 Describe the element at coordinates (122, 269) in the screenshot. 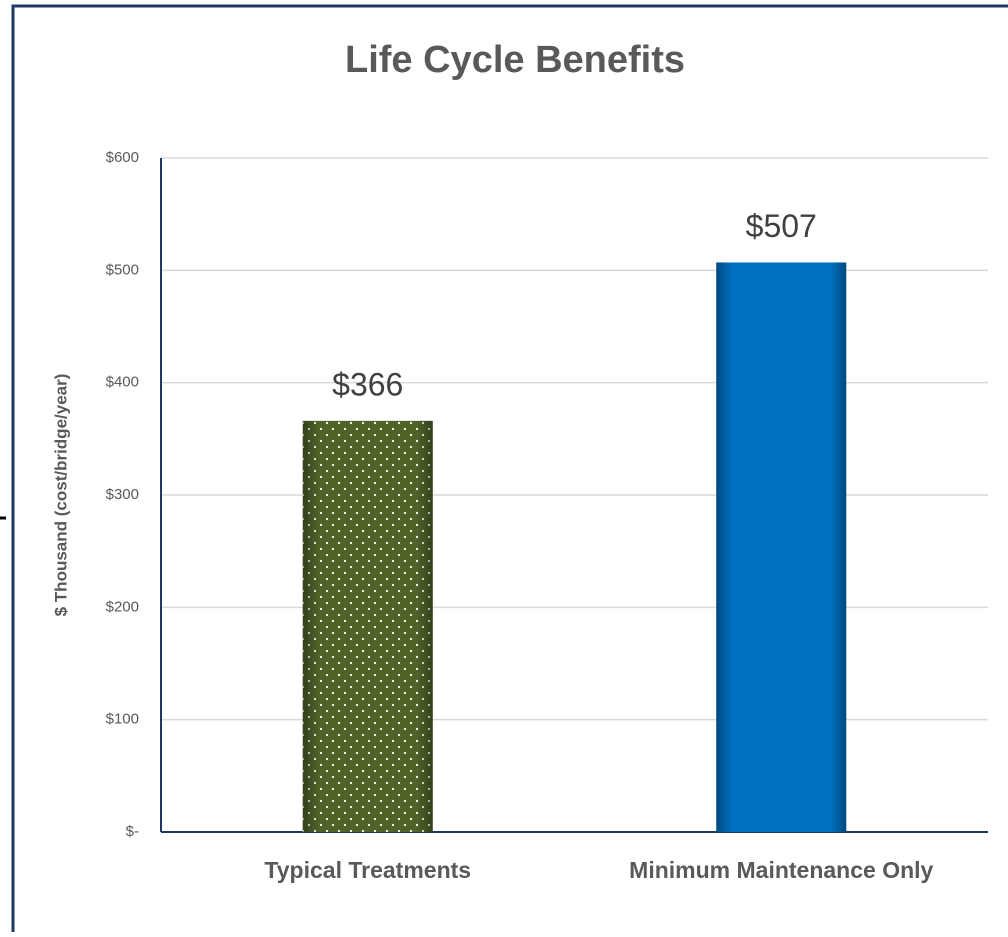

I see `y-tick-label: $500` at that location.